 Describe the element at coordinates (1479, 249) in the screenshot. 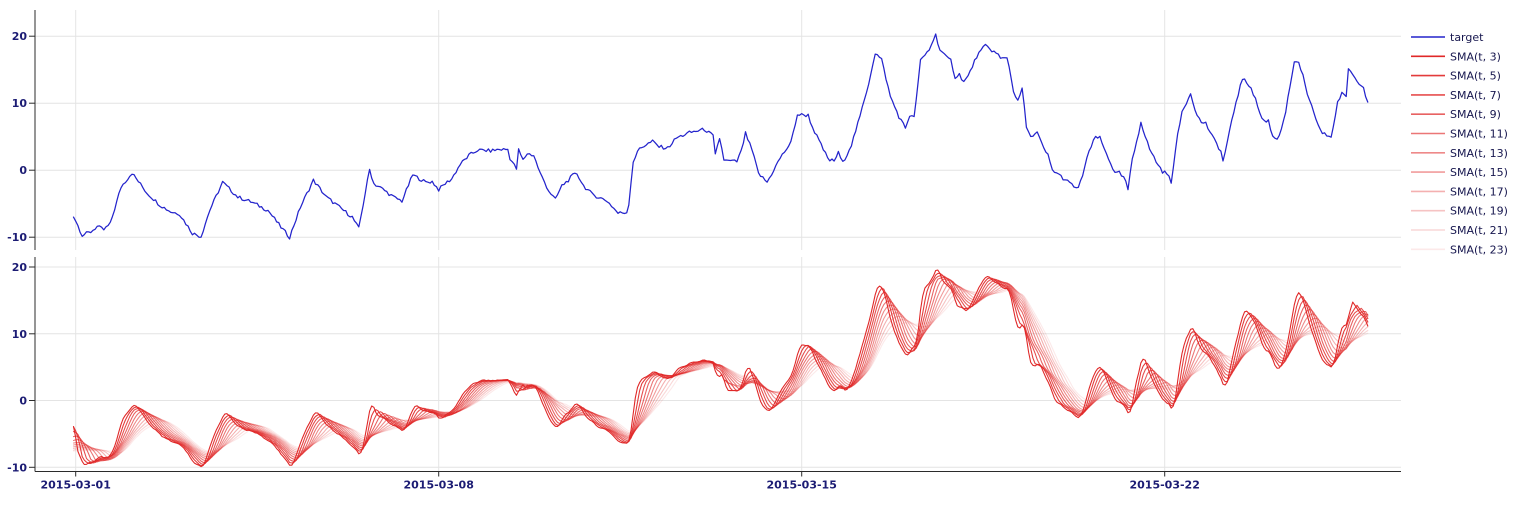

I see `legend-label: SMA(t, 23)` at that location.